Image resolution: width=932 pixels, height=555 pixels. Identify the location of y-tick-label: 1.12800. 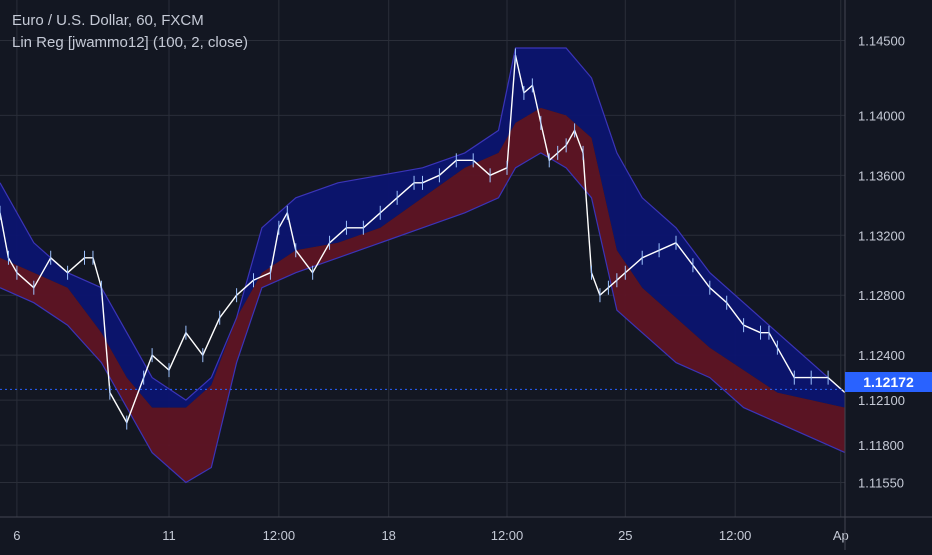
(881, 295).